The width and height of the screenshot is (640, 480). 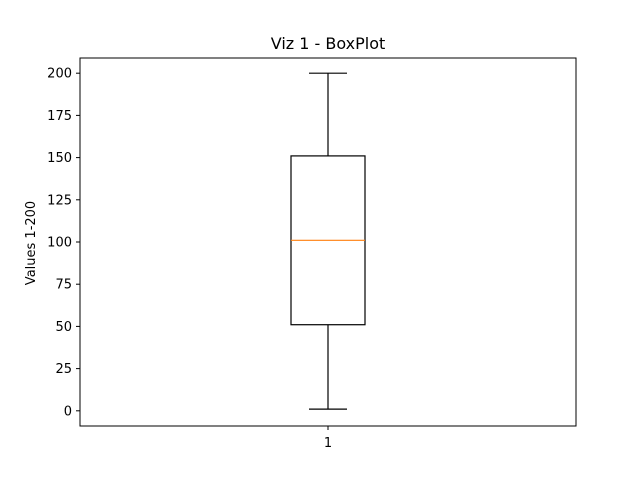 What do you see at coordinates (68, 411) in the screenshot?
I see `y-tick-label: 0` at bounding box center [68, 411].